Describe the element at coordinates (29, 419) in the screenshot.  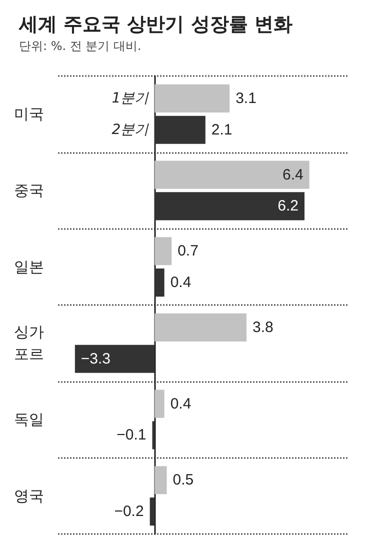
I see `y-tick-label: 독일` at that location.